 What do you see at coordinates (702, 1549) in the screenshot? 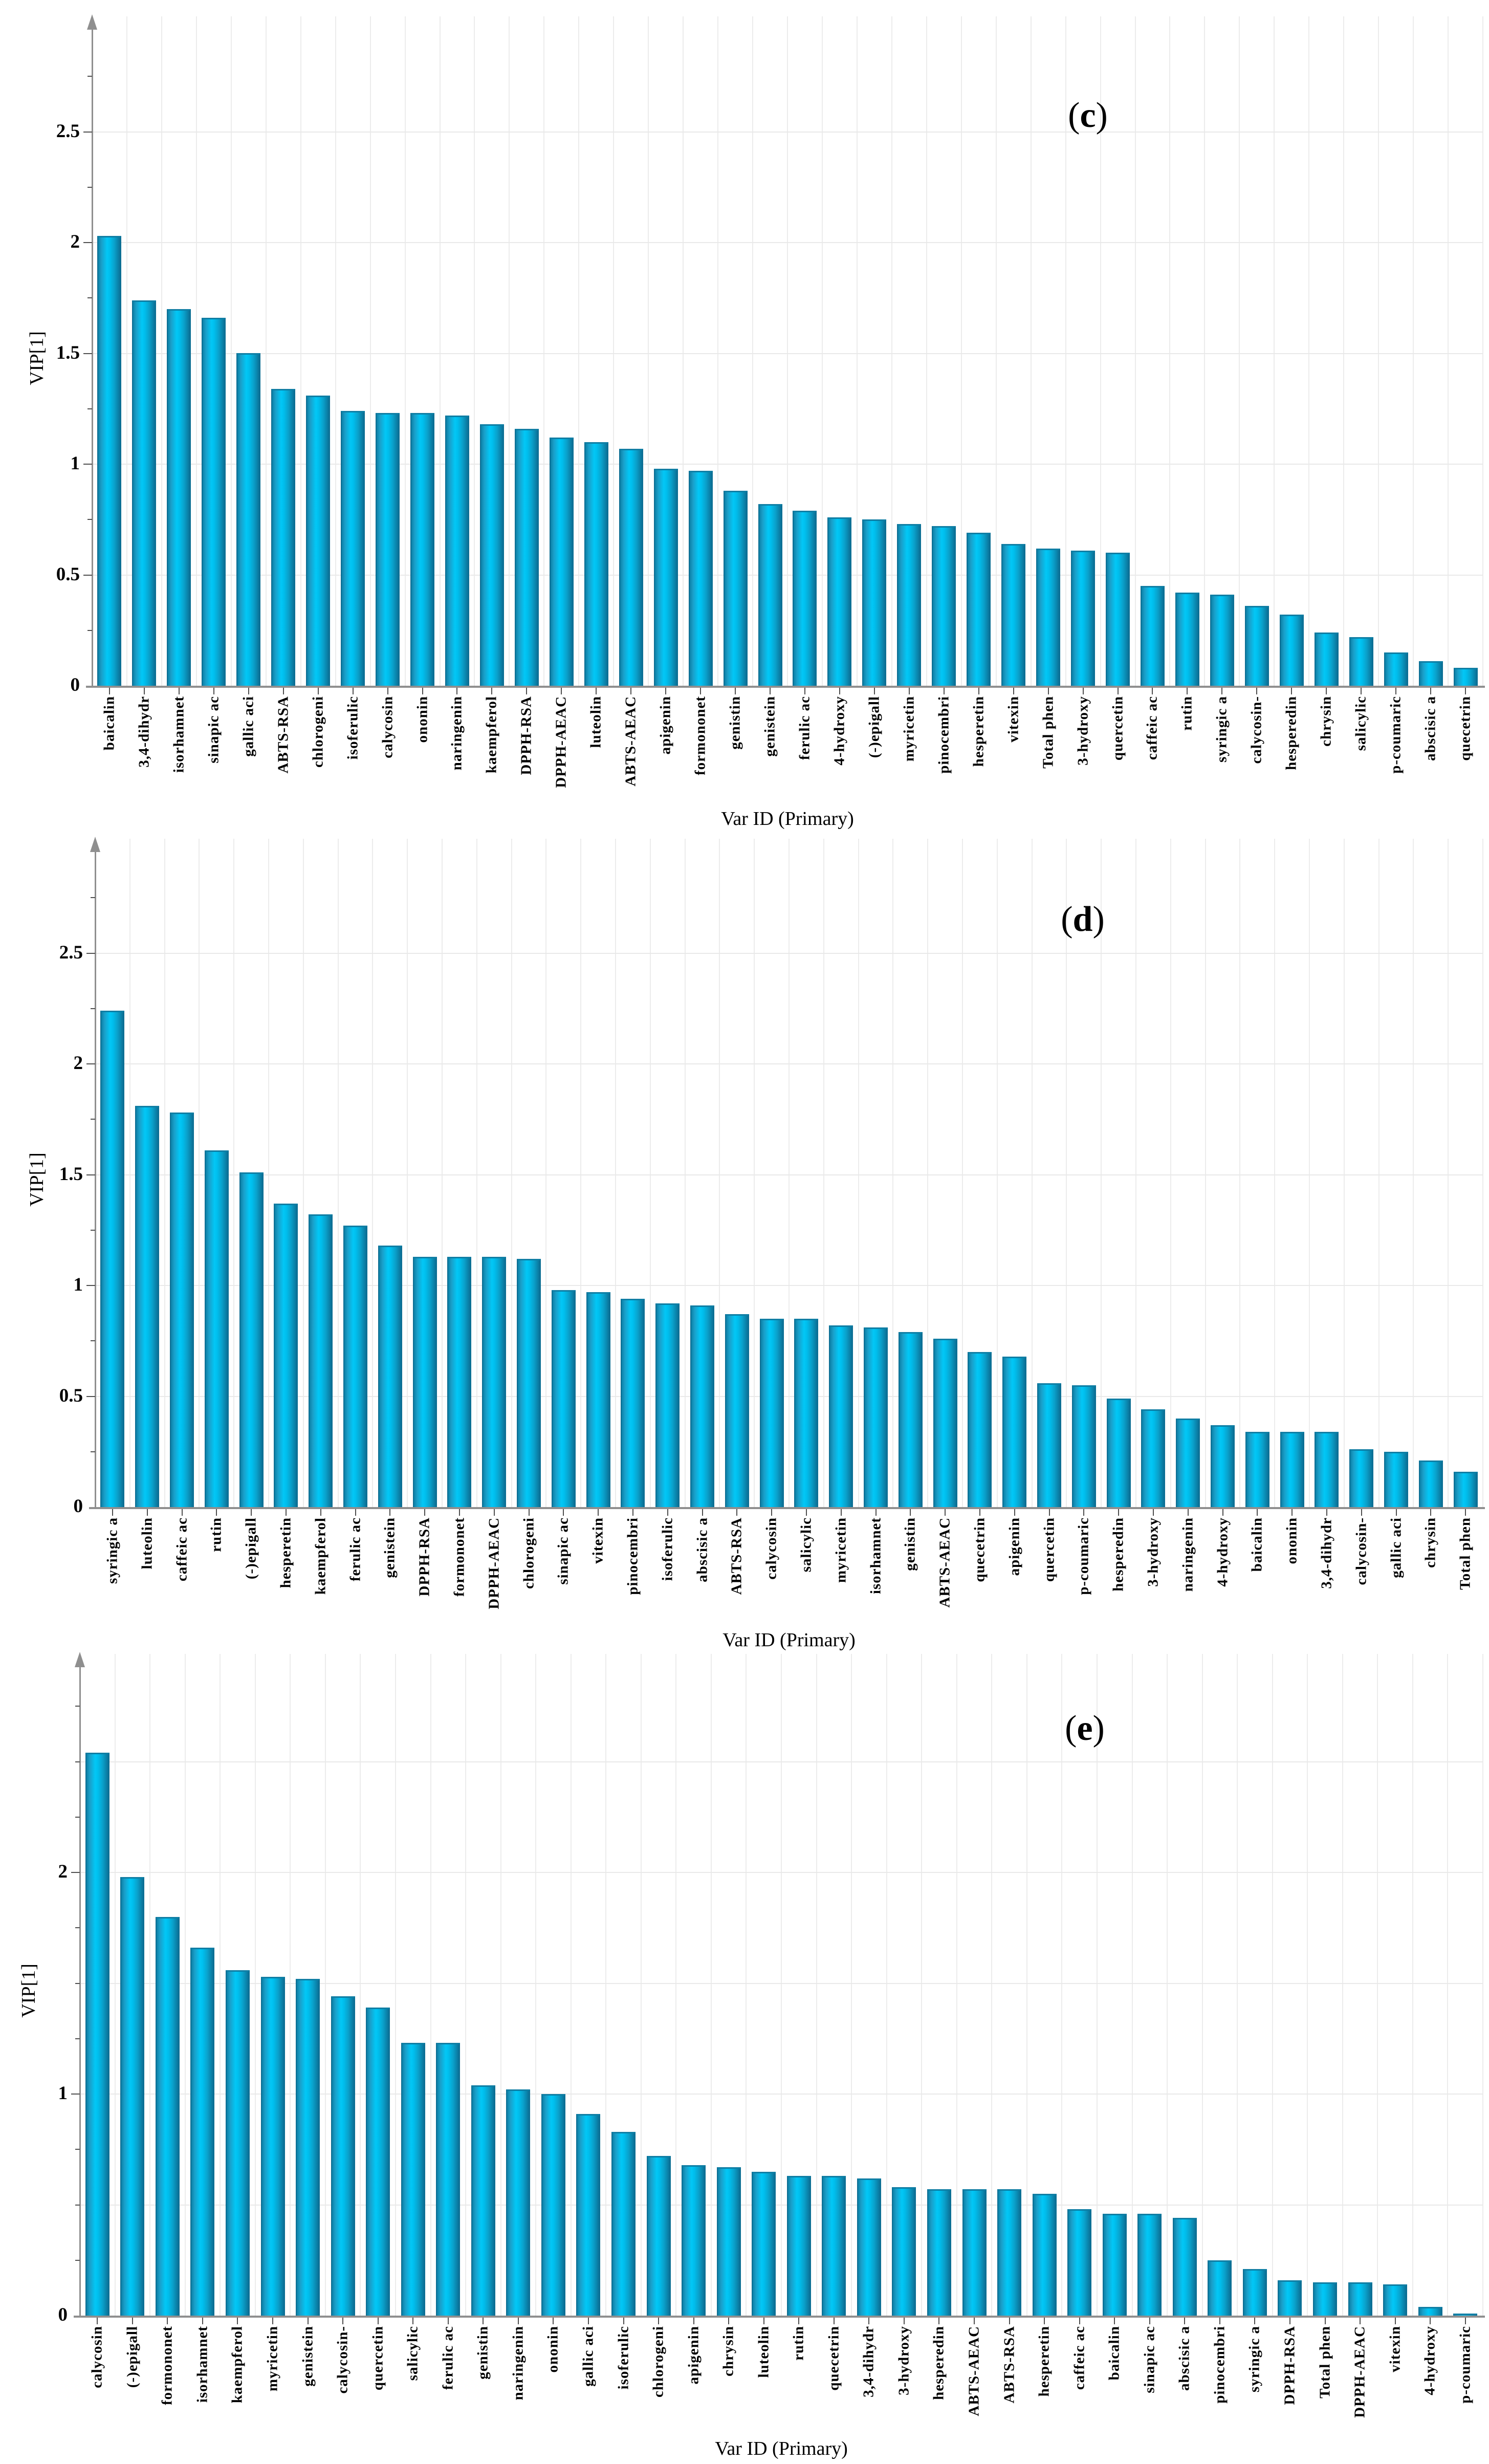
I see `x-category-label: abscisic a` at bounding box center [702, 1549].